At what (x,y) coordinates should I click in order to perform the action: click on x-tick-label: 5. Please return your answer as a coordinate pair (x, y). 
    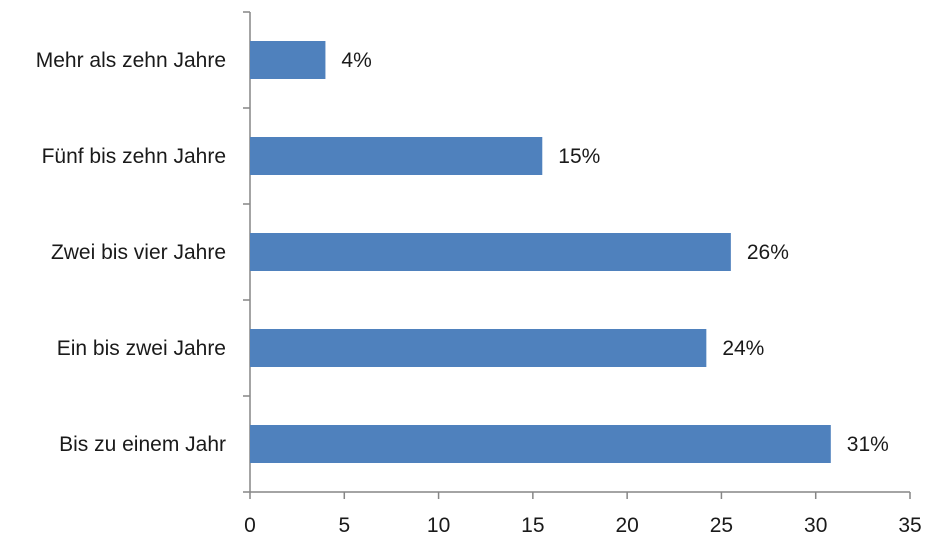
    Looking at the image, I should click on (344, 525).